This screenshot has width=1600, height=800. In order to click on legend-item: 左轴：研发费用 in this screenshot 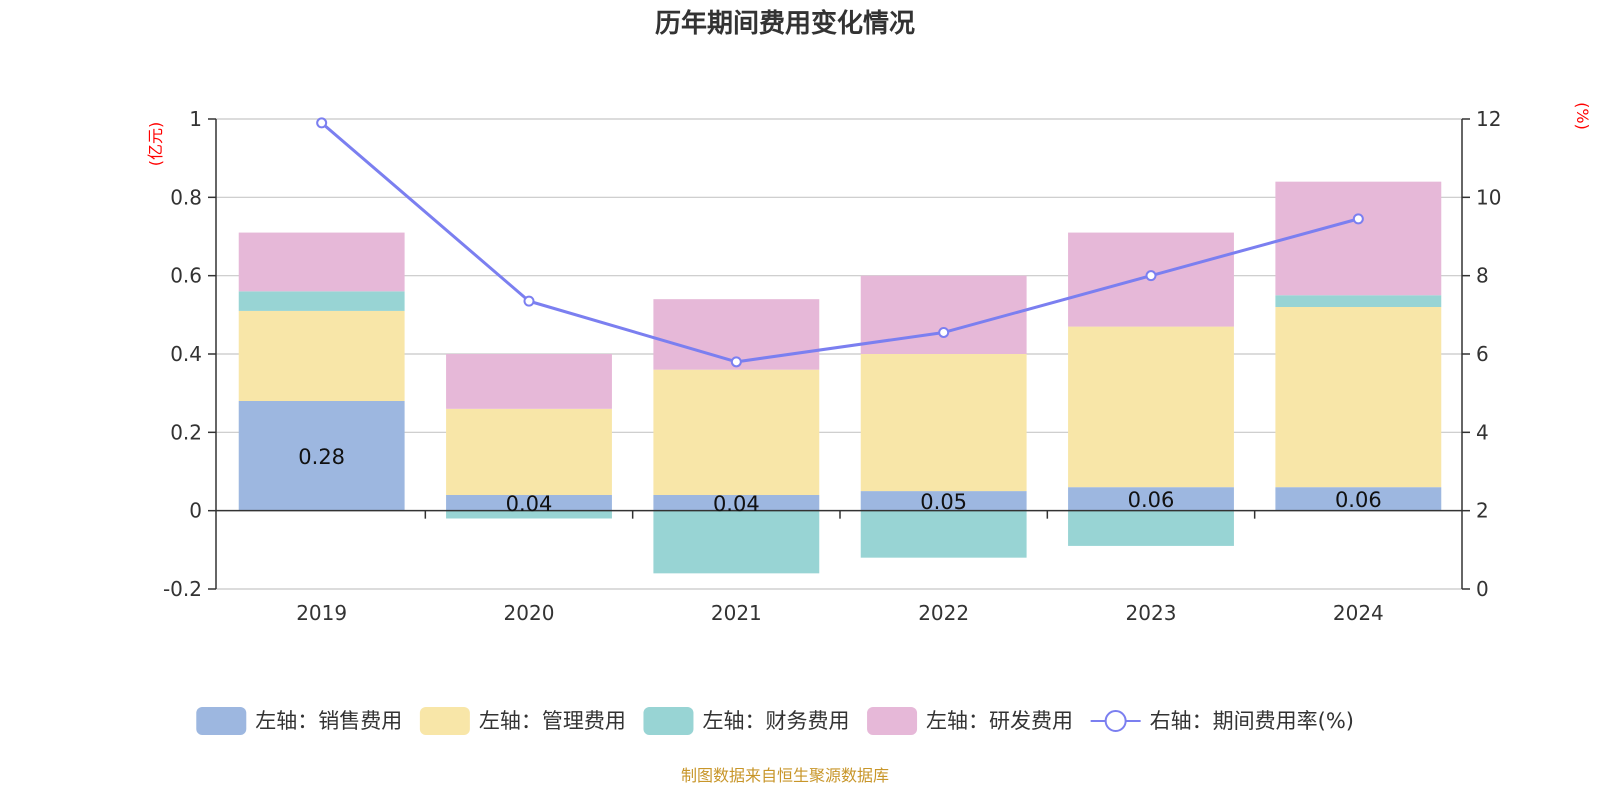, I will do `click(970, 721)`.